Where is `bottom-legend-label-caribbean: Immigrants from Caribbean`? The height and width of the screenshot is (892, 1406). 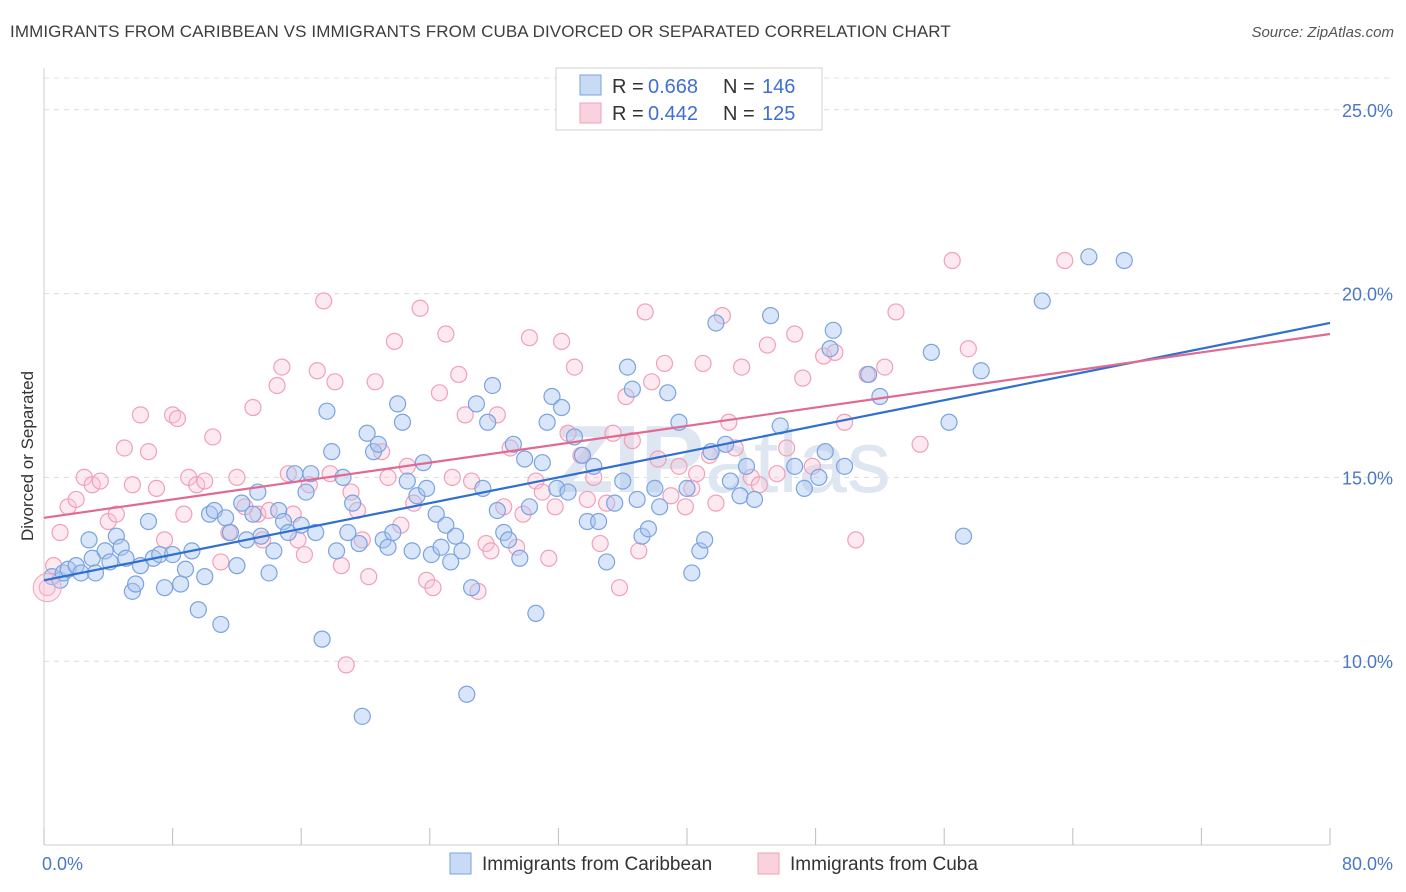
bottom-legend-label-caribbean: Immigrants from Caribbean is located at coordinates (597, 864).